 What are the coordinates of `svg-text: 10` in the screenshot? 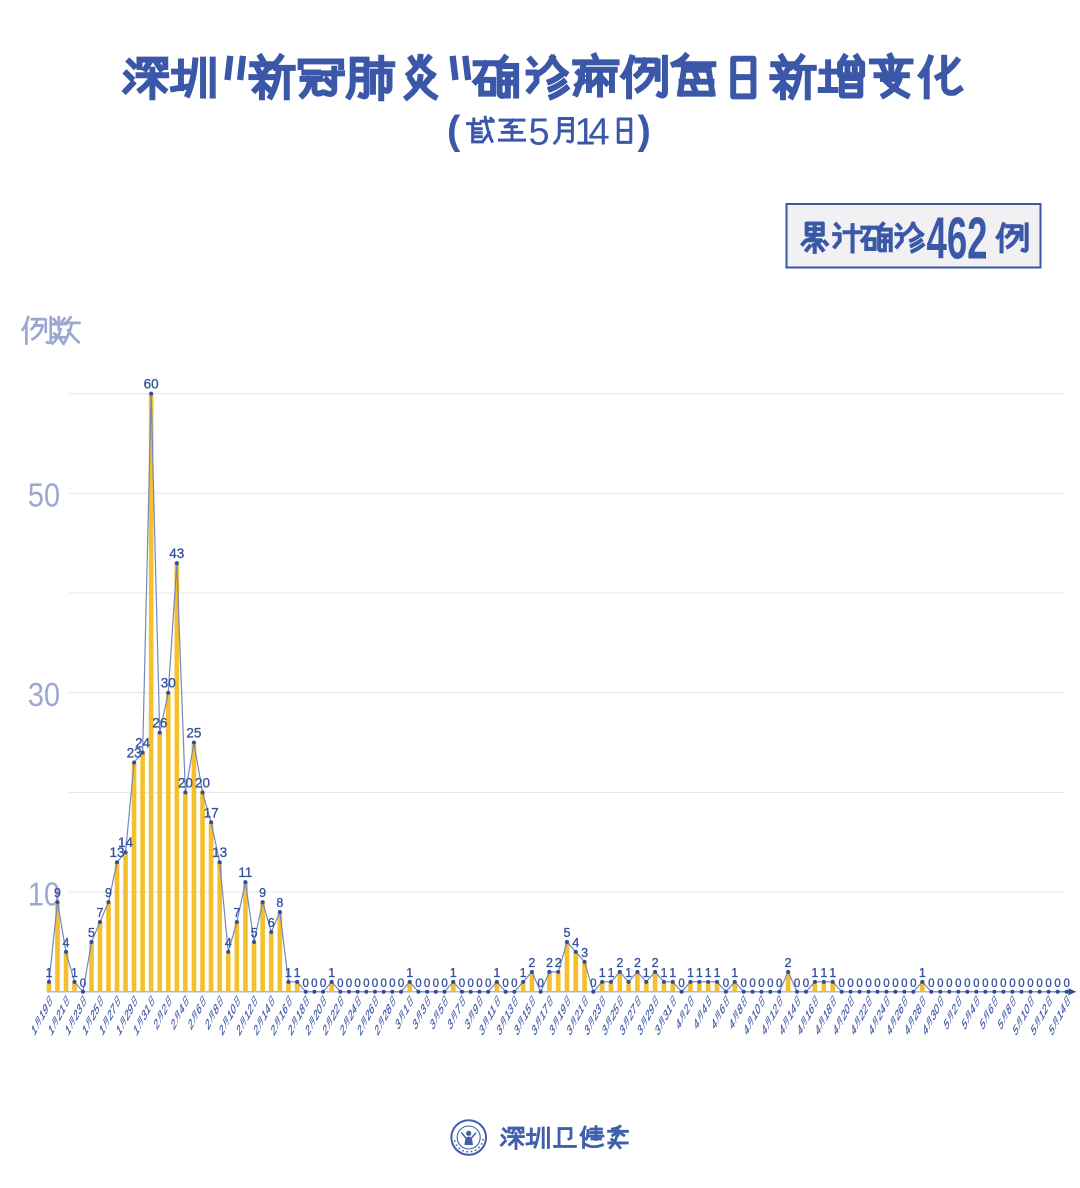 It's located at (44, 894).